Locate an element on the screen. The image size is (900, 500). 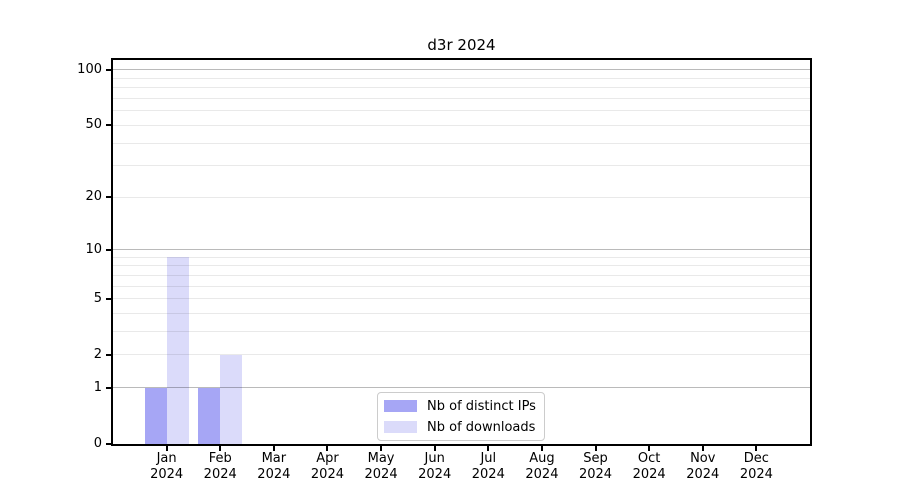
x-tick-month: Jul is located at coordinates (488, 458).